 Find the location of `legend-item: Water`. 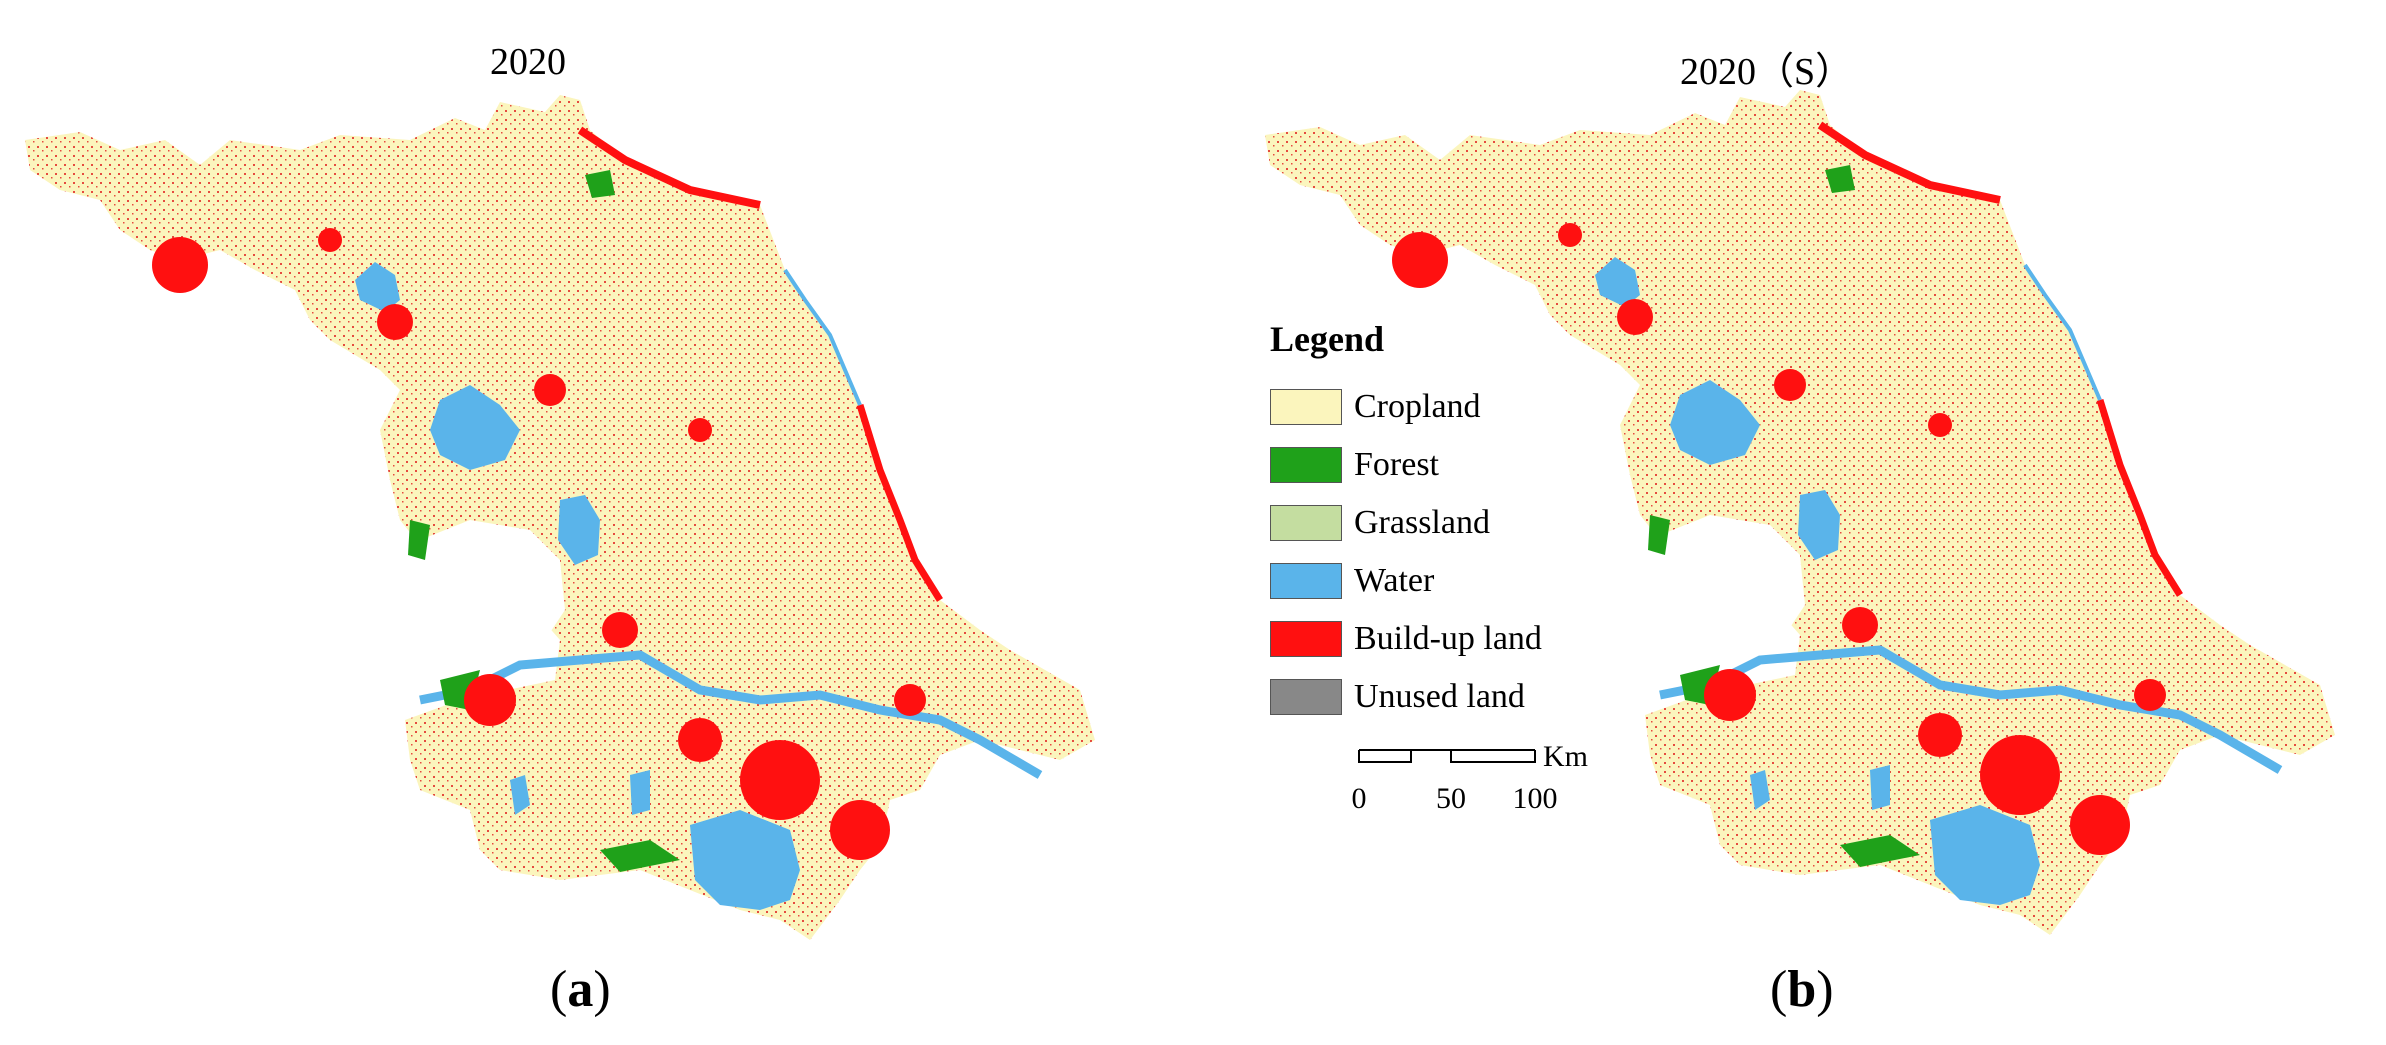

legend-item: Water is located at coordinates (1406, 581).